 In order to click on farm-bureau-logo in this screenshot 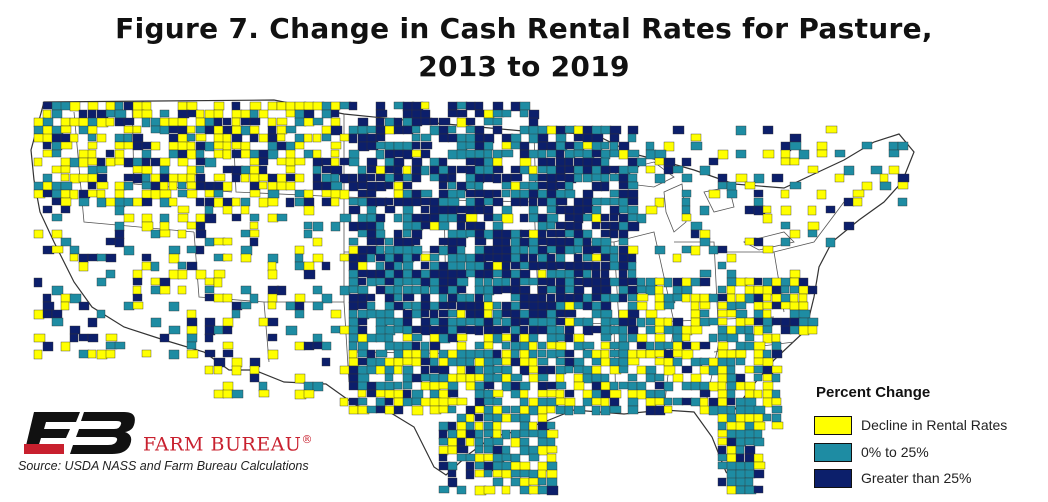, I will do `click(79, 433)`.